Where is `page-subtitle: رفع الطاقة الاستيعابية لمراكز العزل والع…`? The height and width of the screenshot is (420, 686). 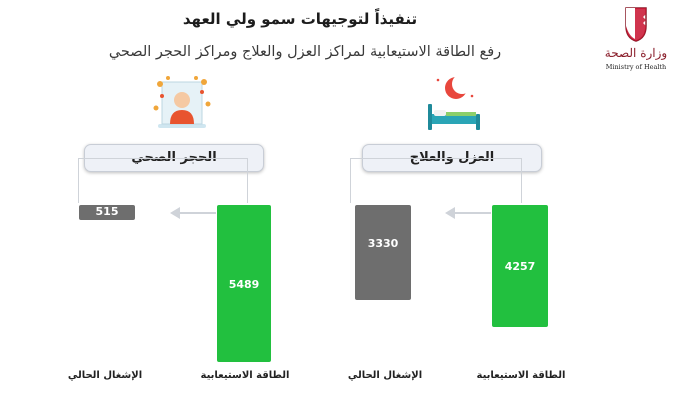 page-subtitle: رفع الطاقة الاستيعابية لمراكز العزل والع… is located at coordinates (305, 52).